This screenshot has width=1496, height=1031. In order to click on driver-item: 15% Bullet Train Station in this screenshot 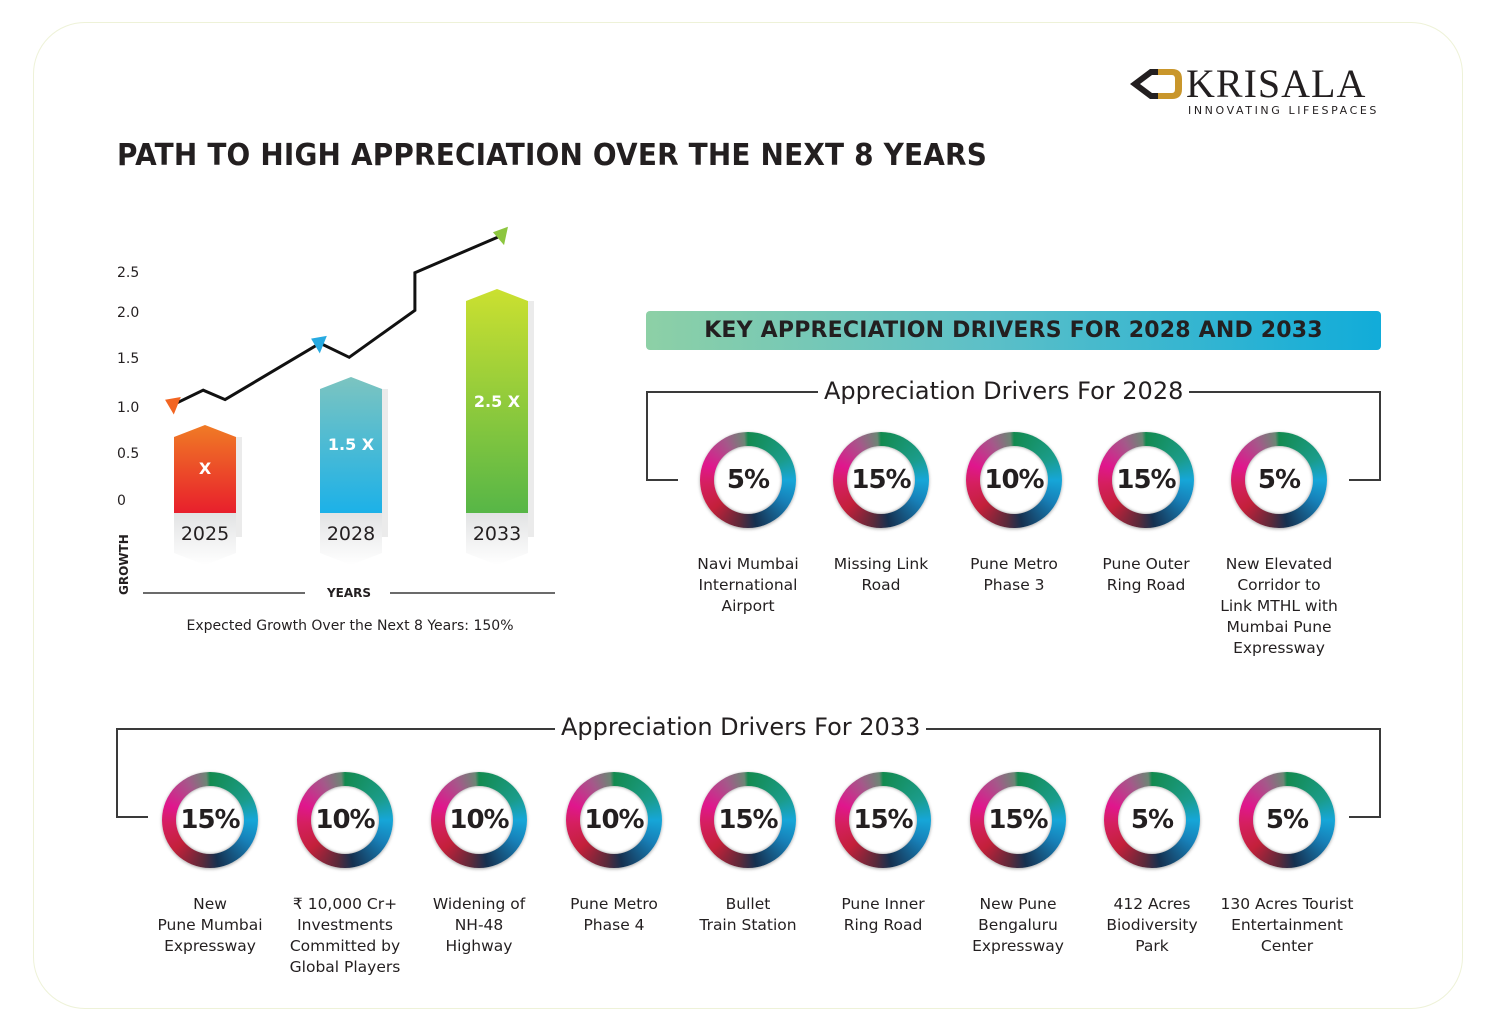, I will do `click(748, 854)`.